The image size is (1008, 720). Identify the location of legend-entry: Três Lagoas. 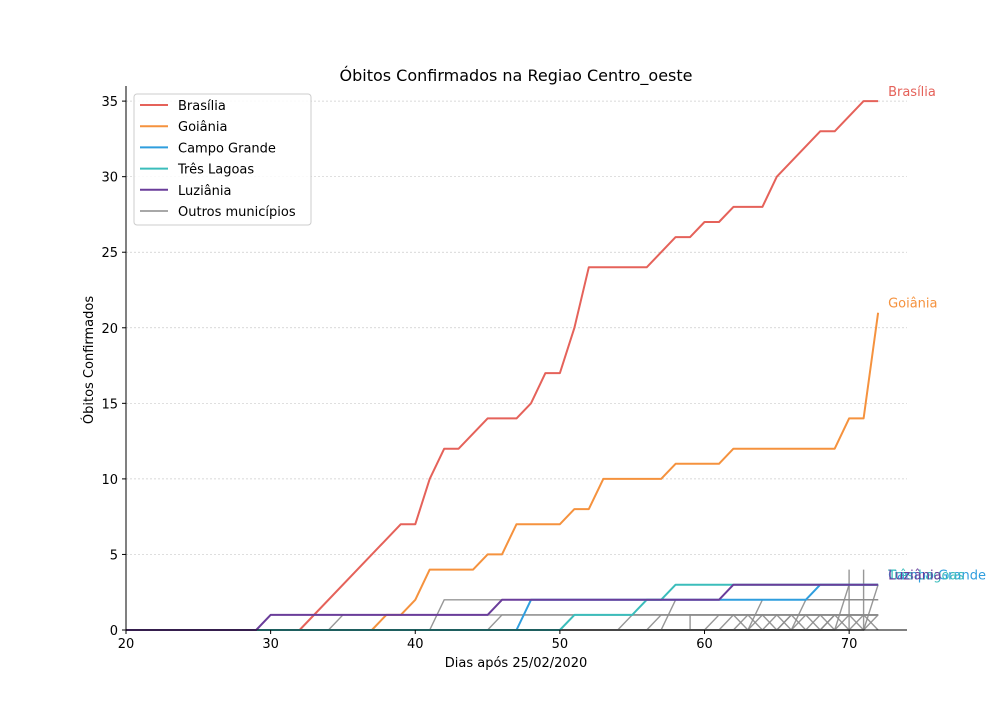
(215, 170).